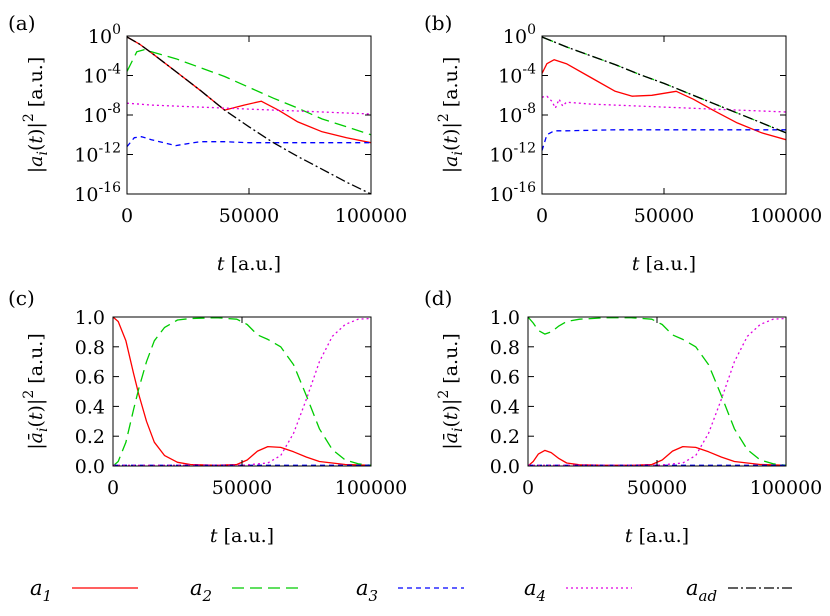 The width and height of the screenshot is (830, 616). I want to click on legend-label: a3, so click(367, 590).